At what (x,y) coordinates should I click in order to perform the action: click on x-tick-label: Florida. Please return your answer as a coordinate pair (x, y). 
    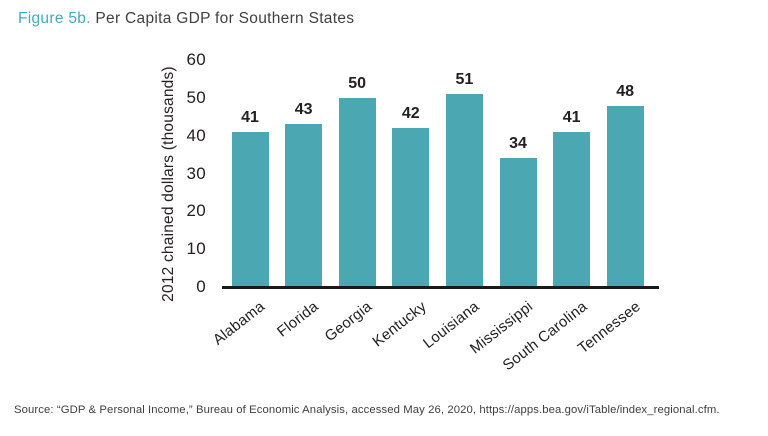
    Looking at the image, I should click on (298, 319).